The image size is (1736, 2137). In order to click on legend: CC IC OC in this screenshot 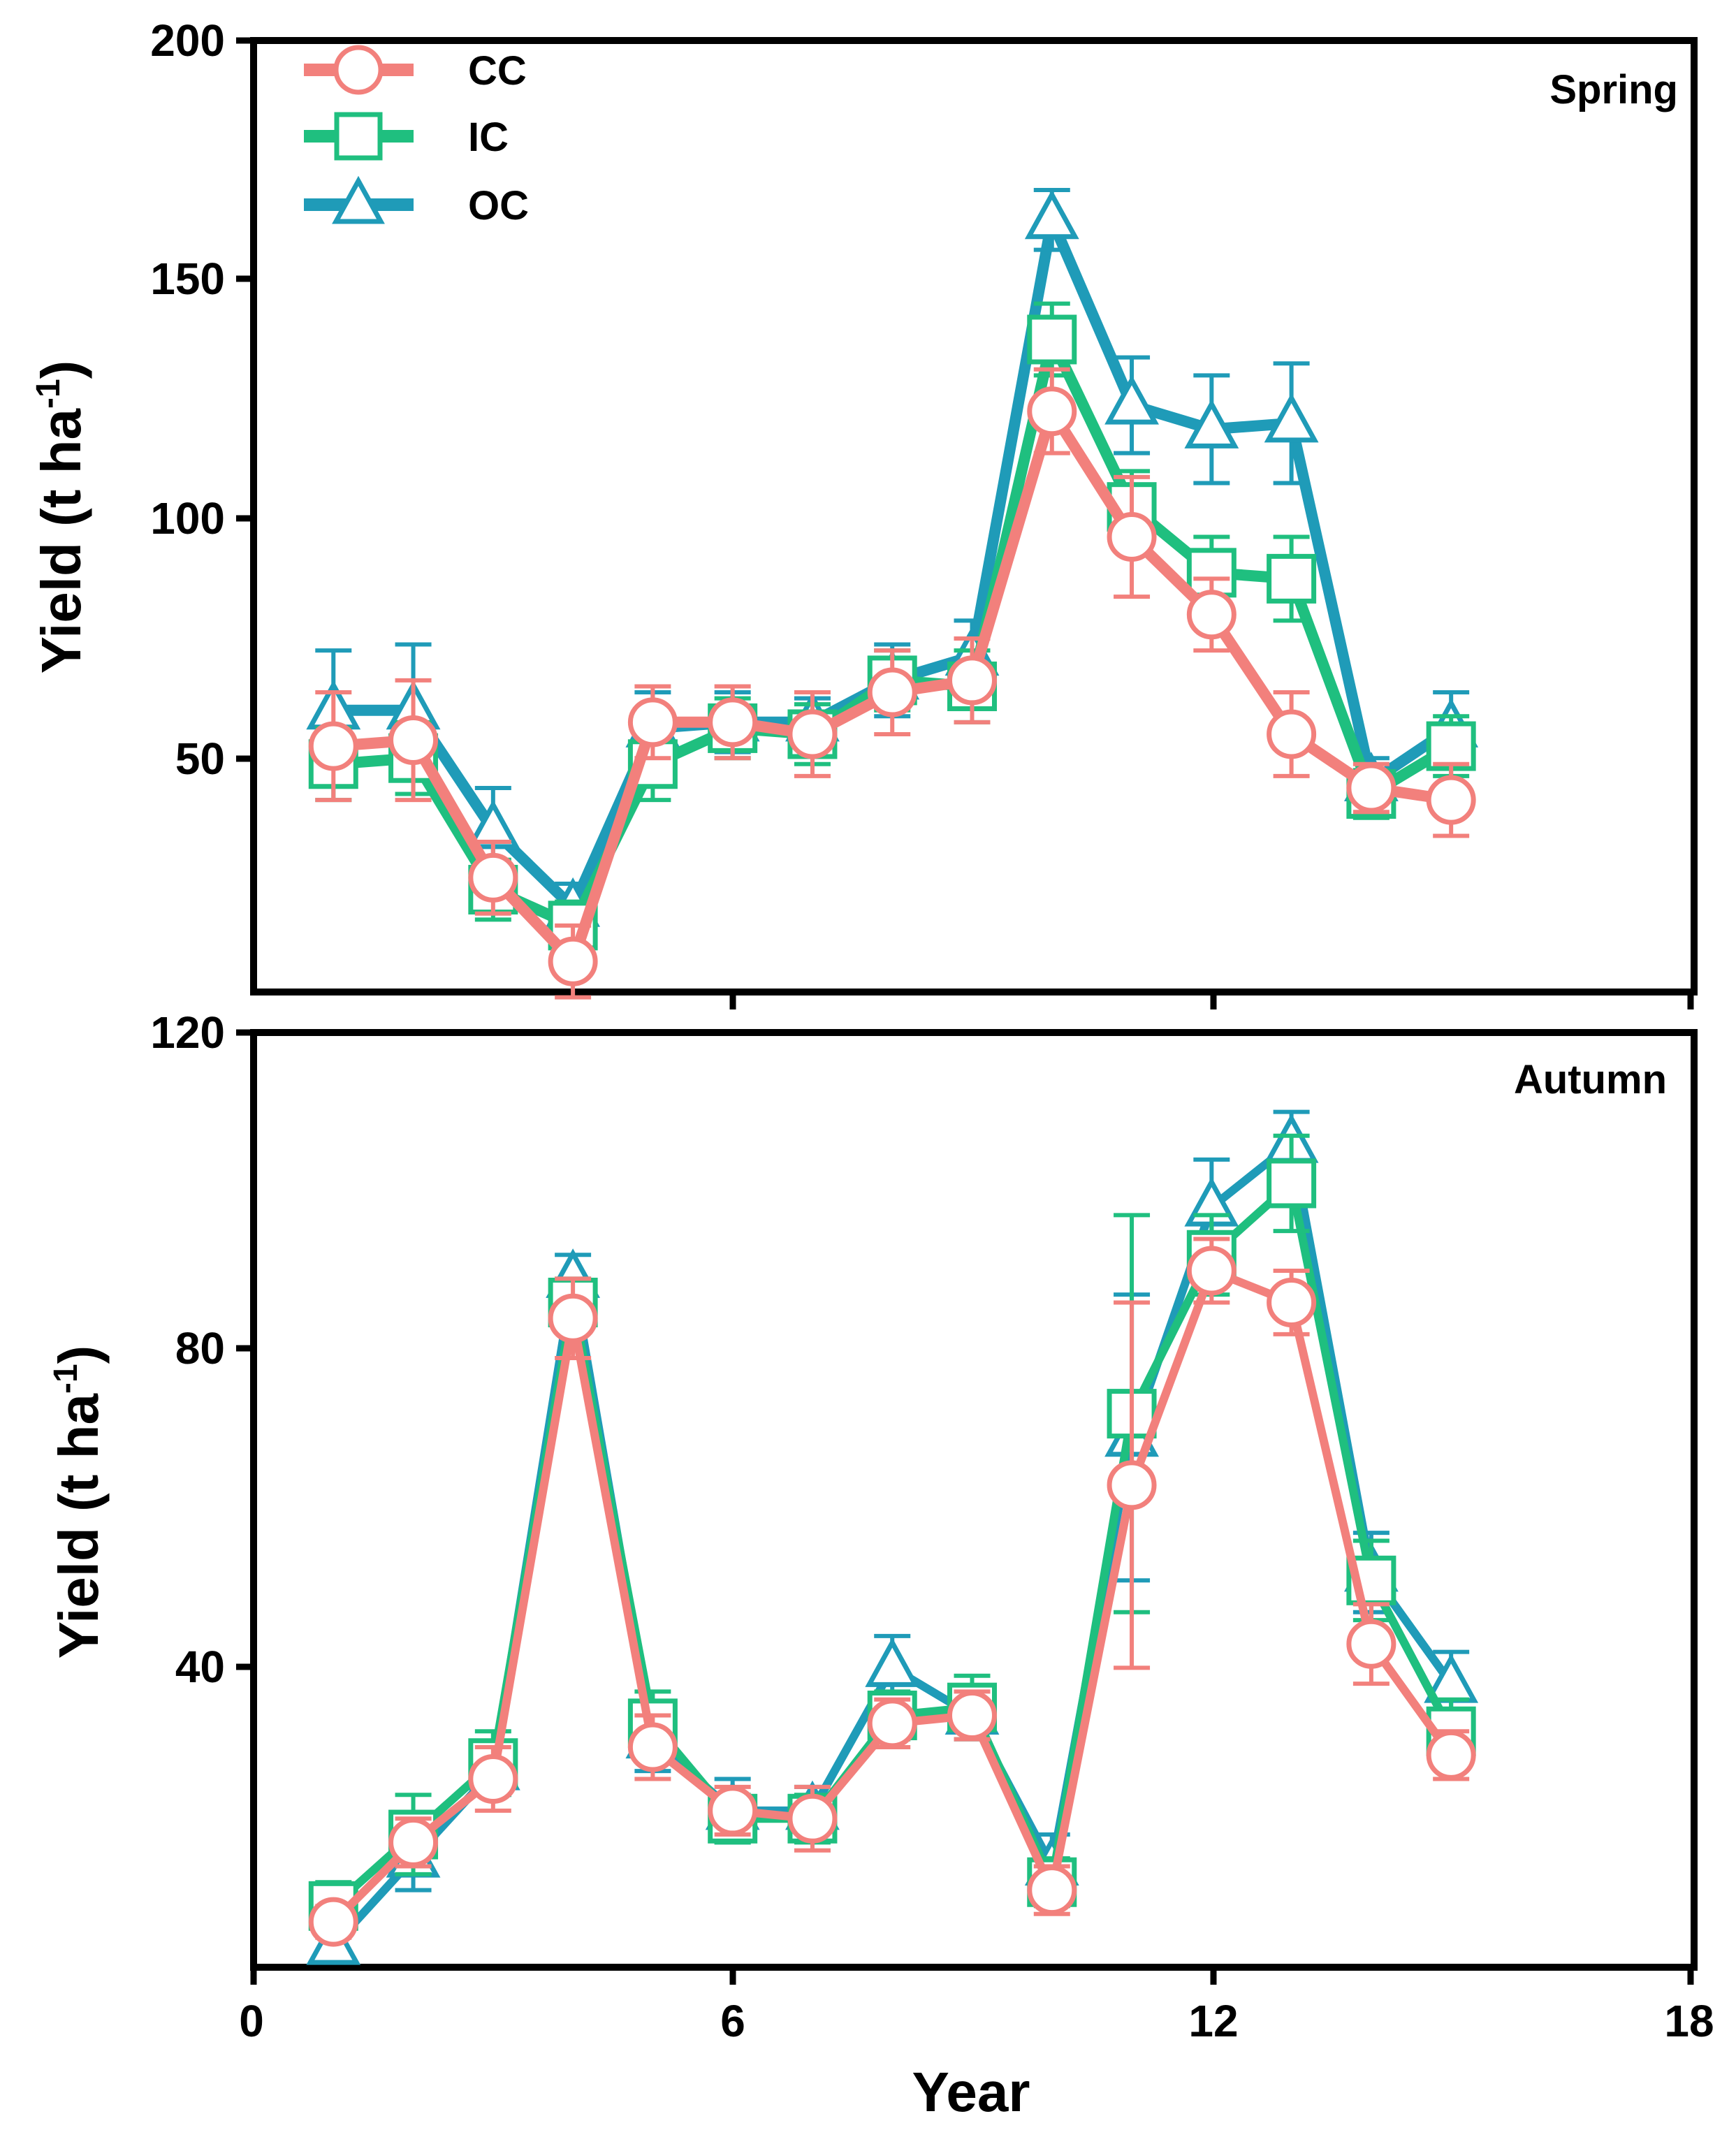, I will do `click(416, 136)`.